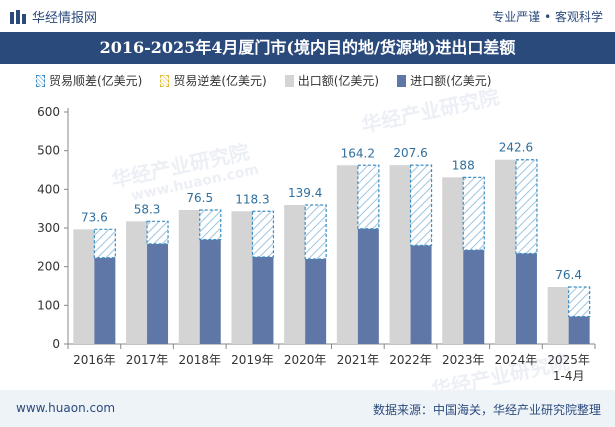 The image size is (615, 427). What do you see at coordinates (252, 199) in the screenshot?
I see `surplus-data-label: 118.3` at bounding box center [252, 199].